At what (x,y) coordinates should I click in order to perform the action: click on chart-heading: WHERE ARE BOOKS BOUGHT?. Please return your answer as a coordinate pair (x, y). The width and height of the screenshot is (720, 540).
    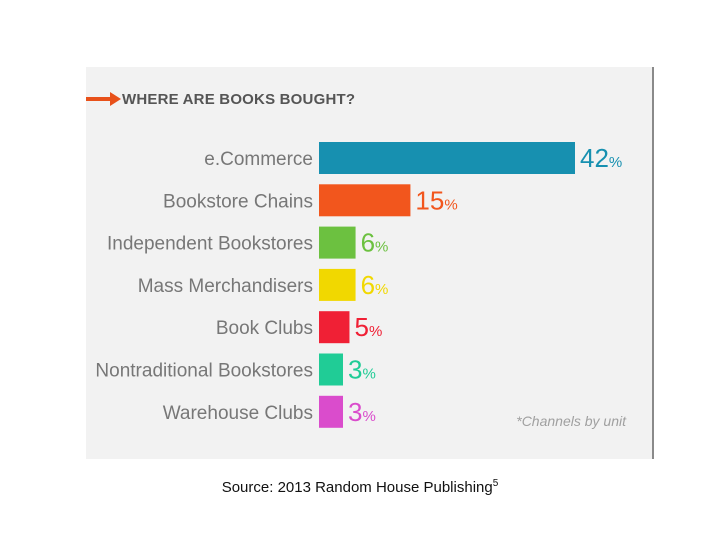
    Looking at the image, I should click on (220, 99).